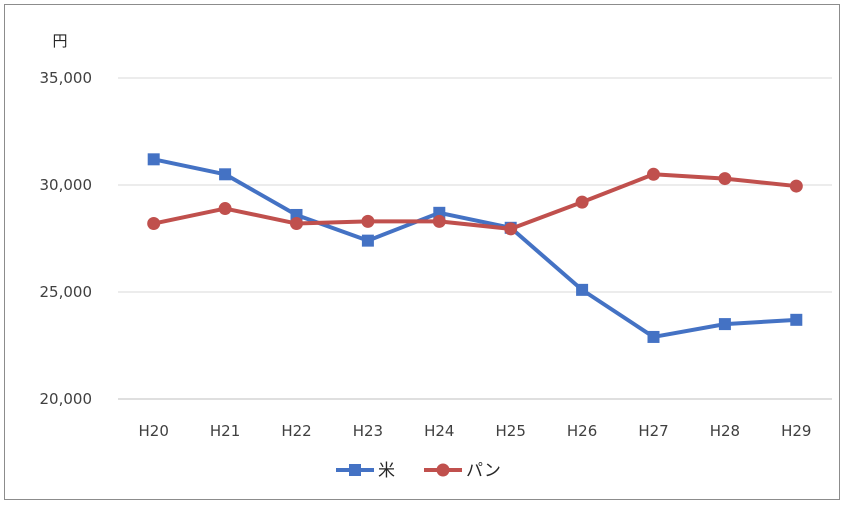  Describe the element at coordinates (66, 399) in the screenshot. I see `y-tick-label: 20,000` at that location.